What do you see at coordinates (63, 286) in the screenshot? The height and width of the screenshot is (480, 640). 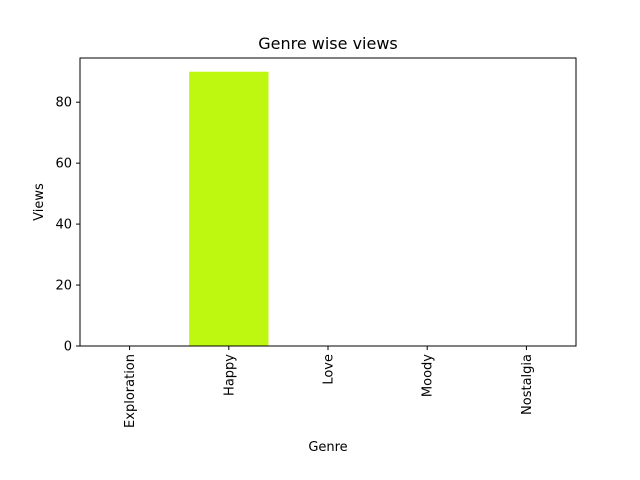 I see `y-tick-label: 20` at bounding box center [63, 286].